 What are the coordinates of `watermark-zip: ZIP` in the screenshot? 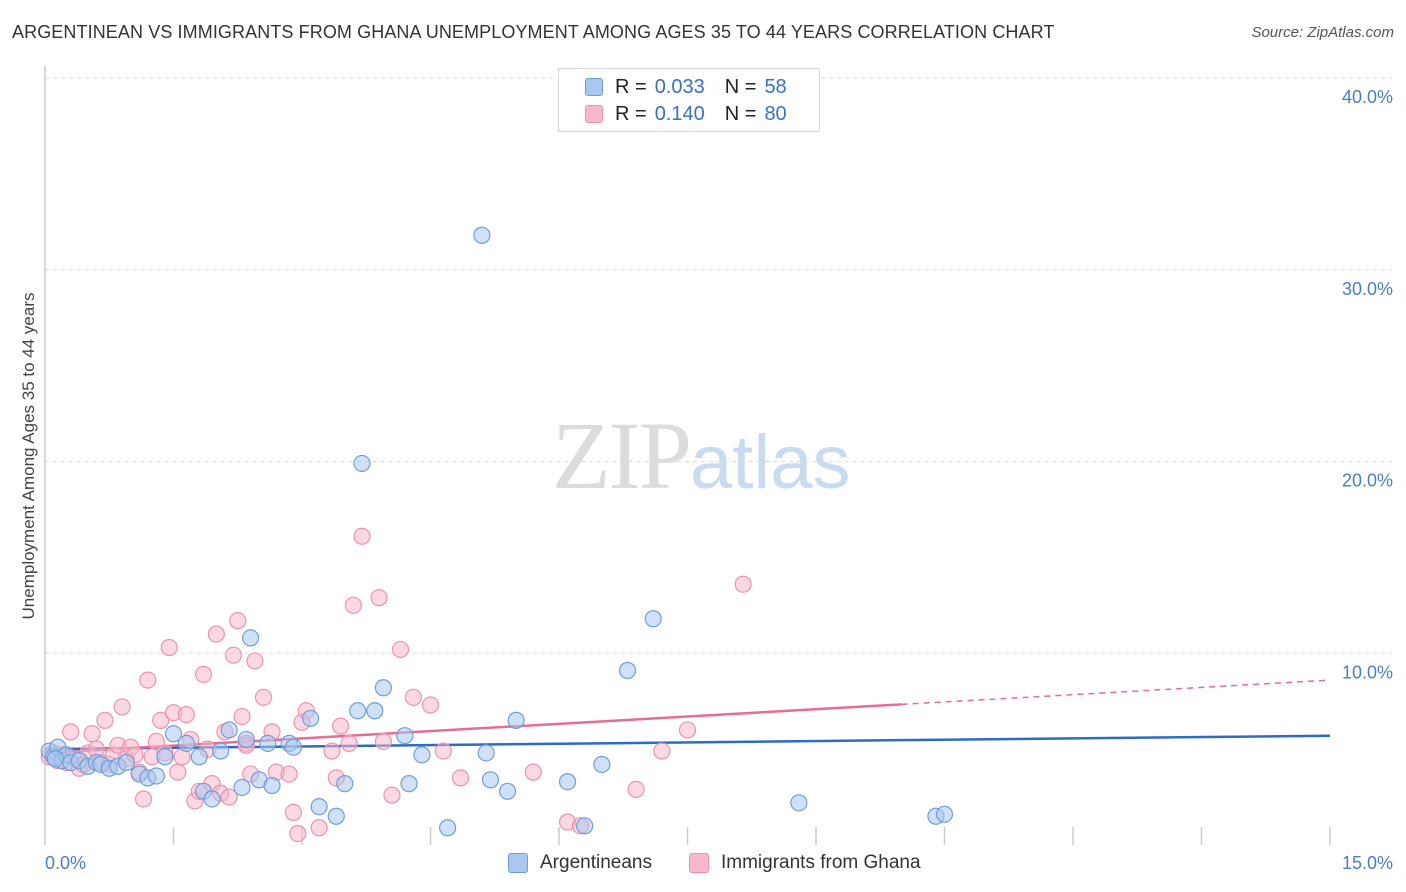 It's located at (622, 455).